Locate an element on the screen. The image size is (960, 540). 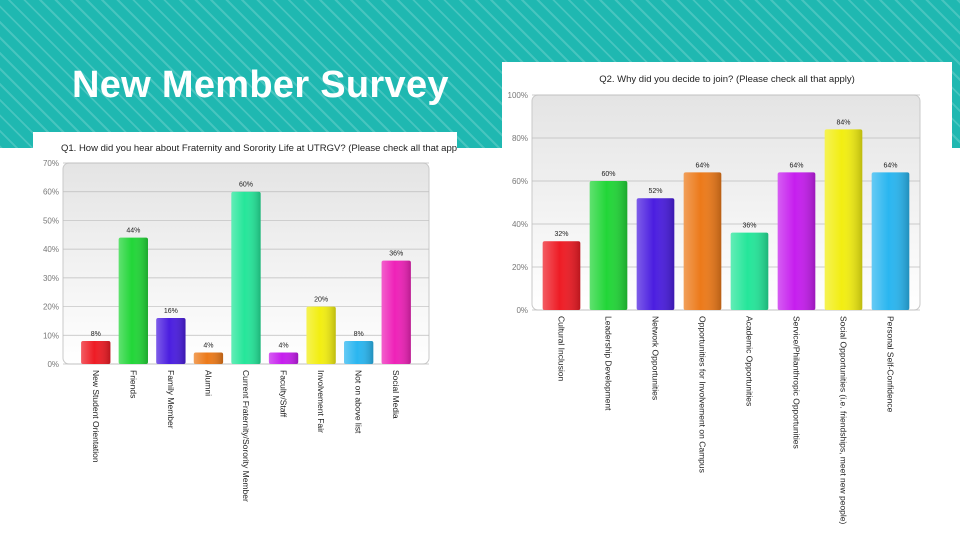
chart-q2-y-tick-label: 60% is located at coordinates (520, 181).